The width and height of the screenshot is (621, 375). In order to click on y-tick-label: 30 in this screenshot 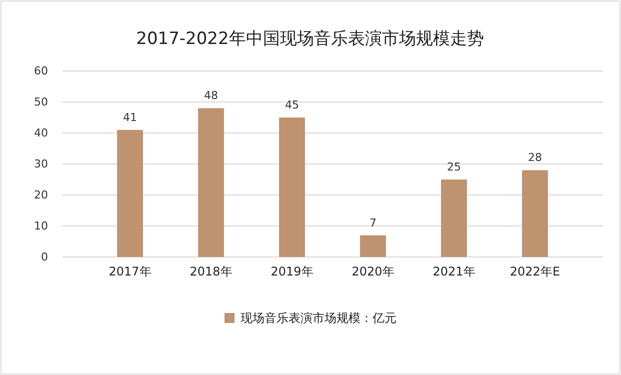, I will do `click(41, 164)`.